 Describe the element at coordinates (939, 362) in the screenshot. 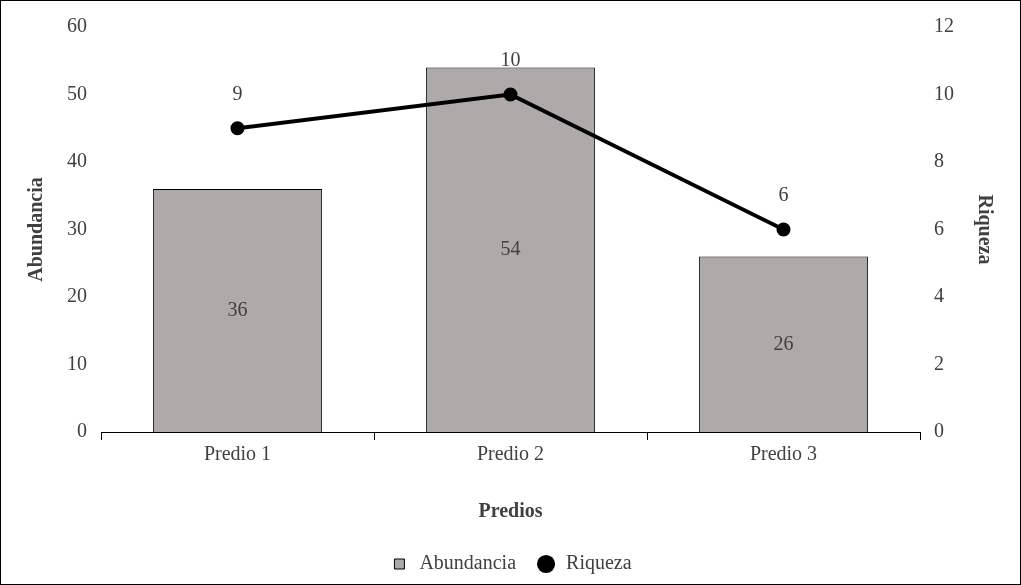

I see `y2-tick-label: 2` at that location.